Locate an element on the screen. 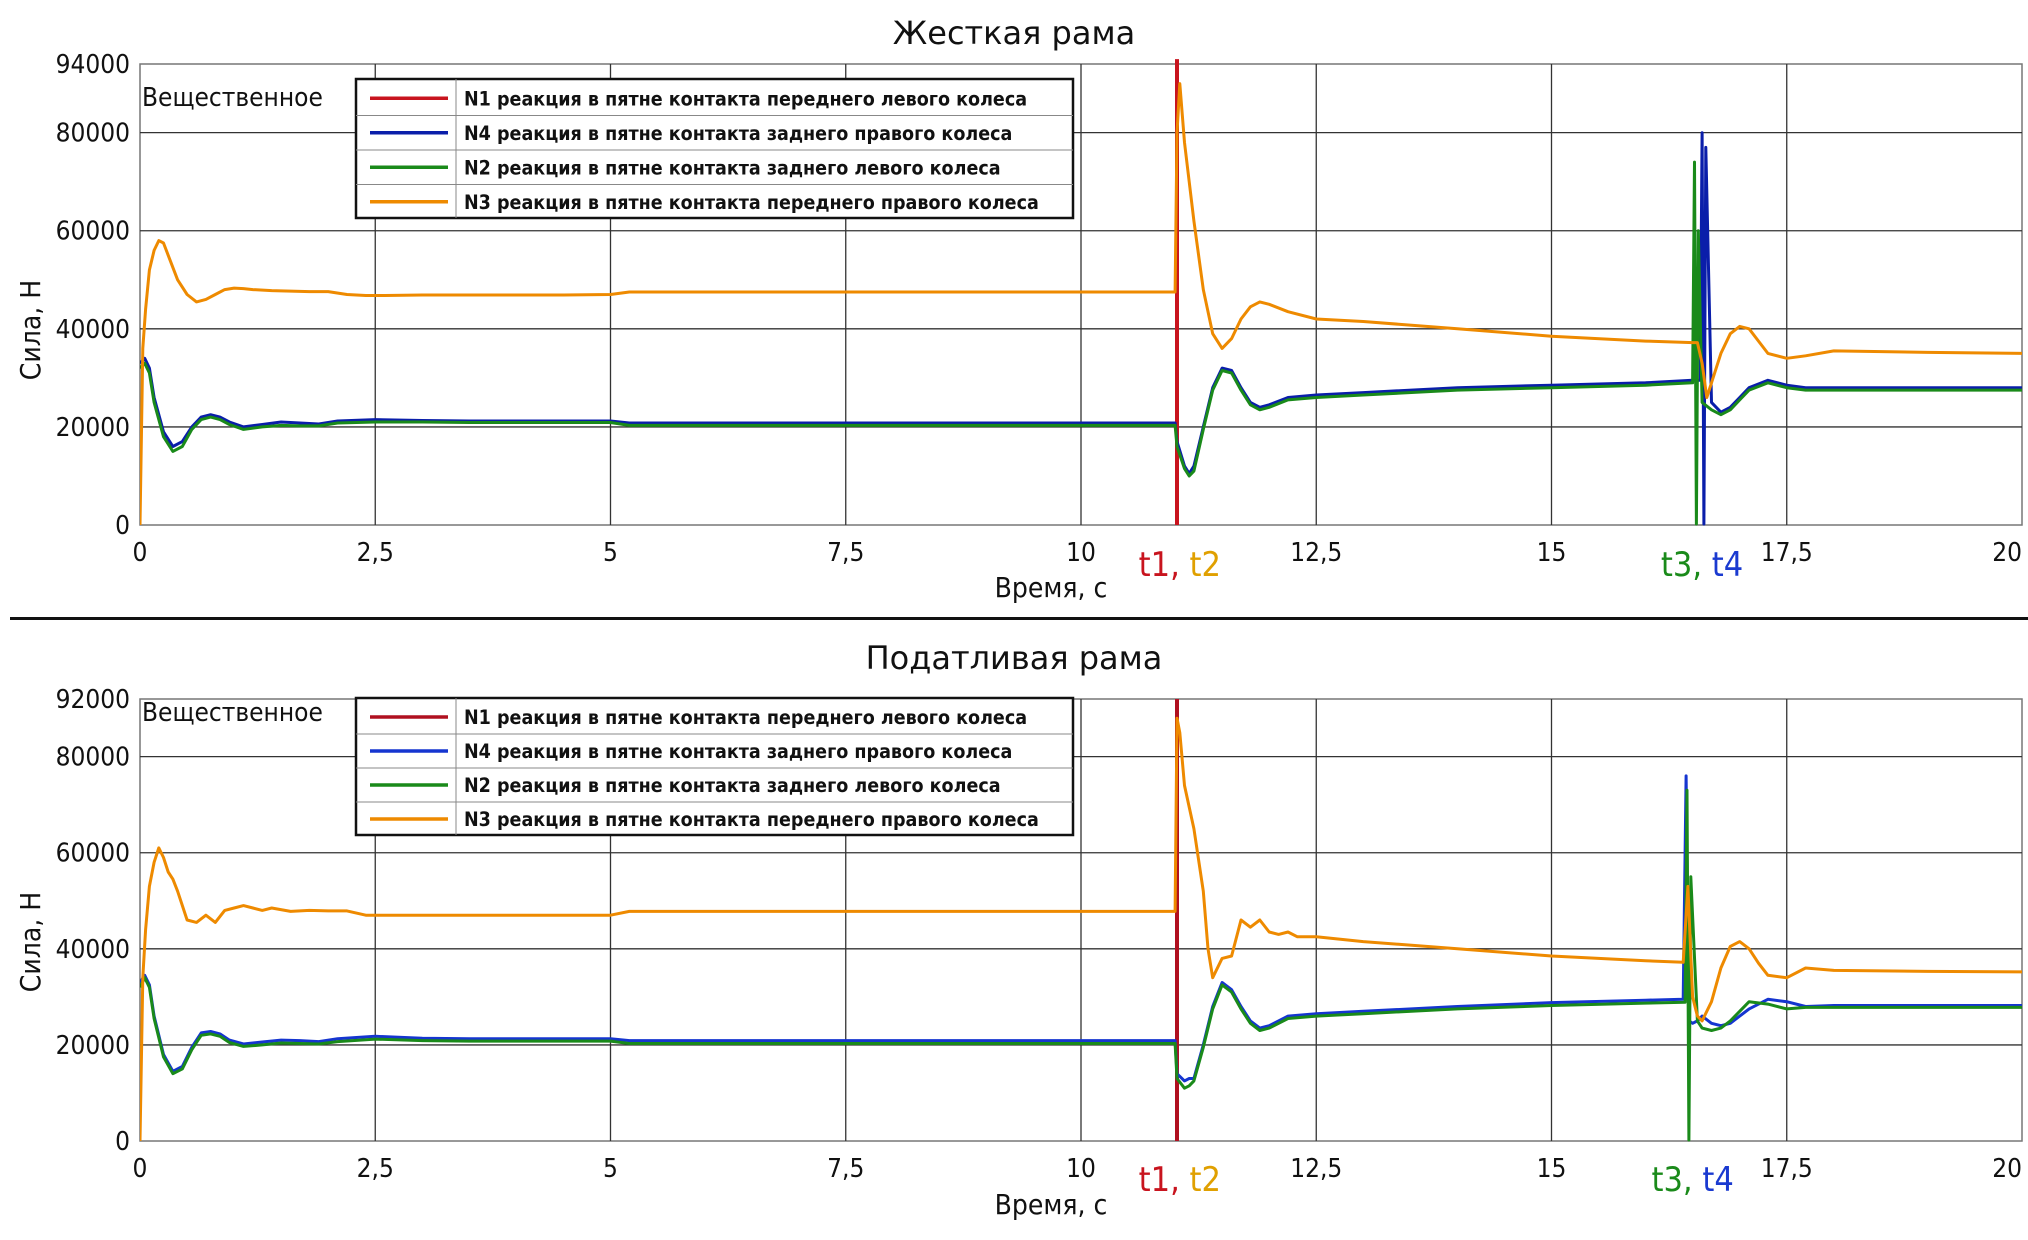 The image size is (2028, 1240). panel-divider is located at coordinates (1019, 618).